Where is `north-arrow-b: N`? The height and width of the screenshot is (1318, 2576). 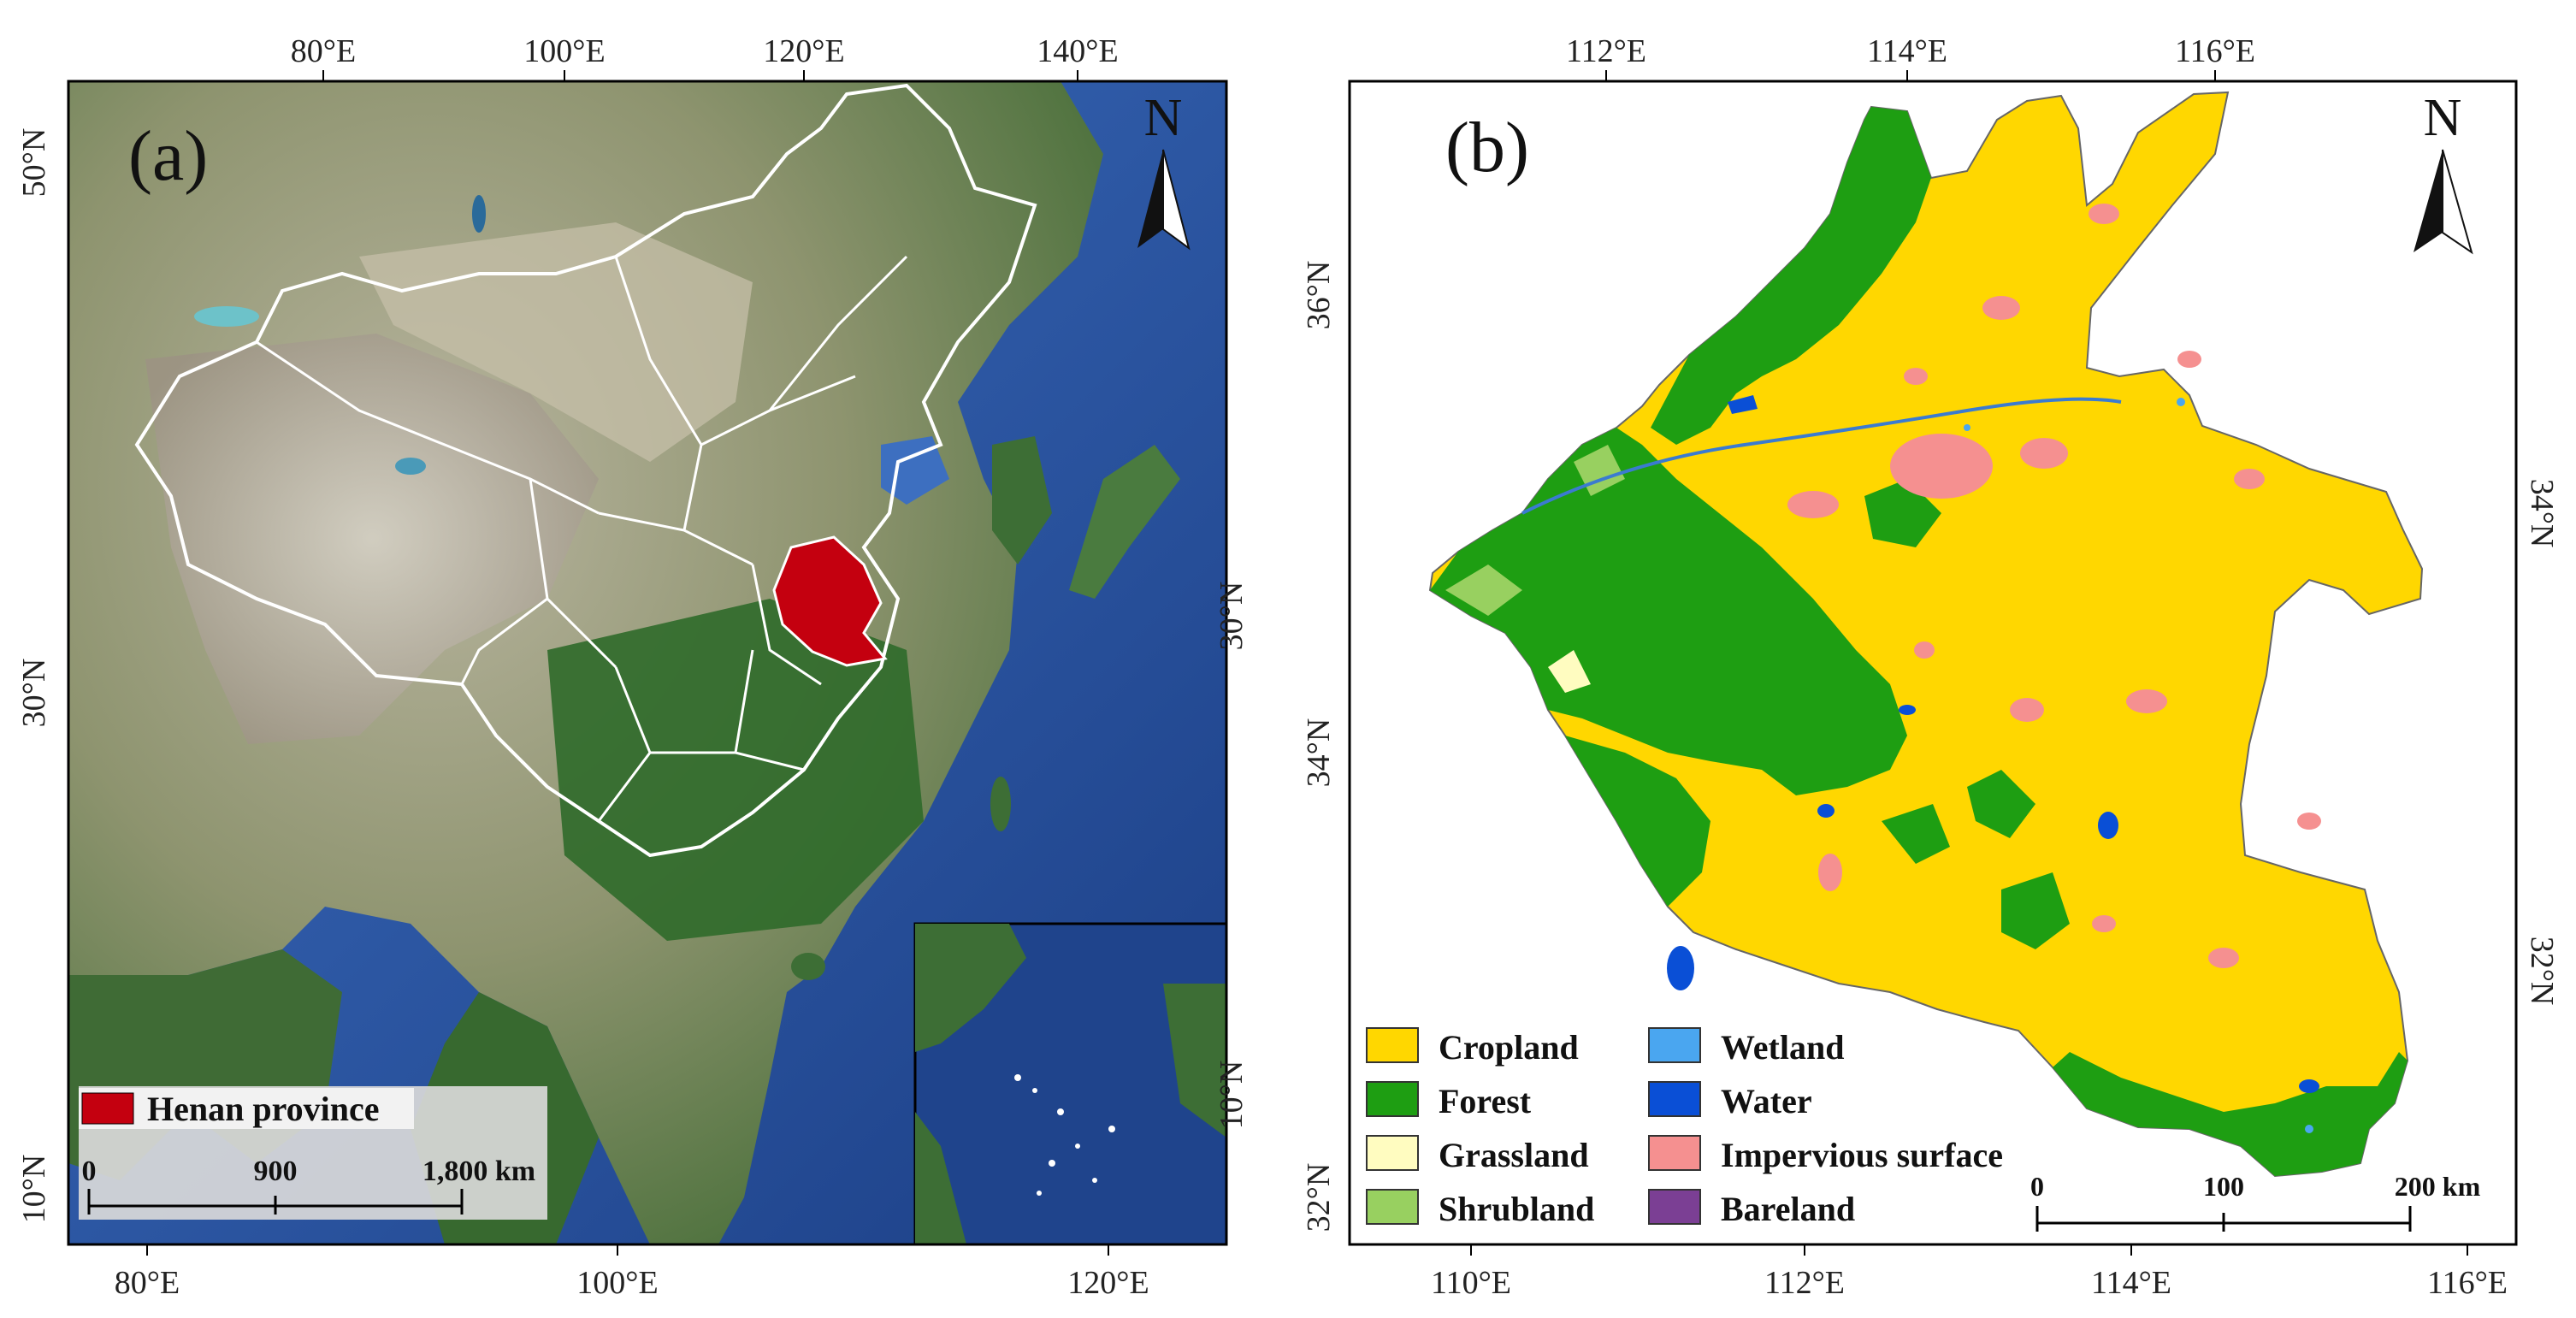
north-arrow-b: N is located at coordinates (2443, 172).